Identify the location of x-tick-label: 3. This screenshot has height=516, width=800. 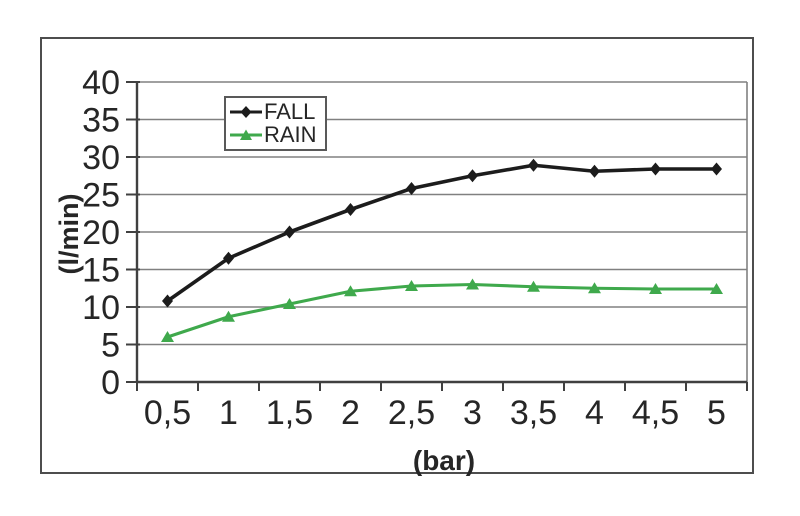
(472, 413).